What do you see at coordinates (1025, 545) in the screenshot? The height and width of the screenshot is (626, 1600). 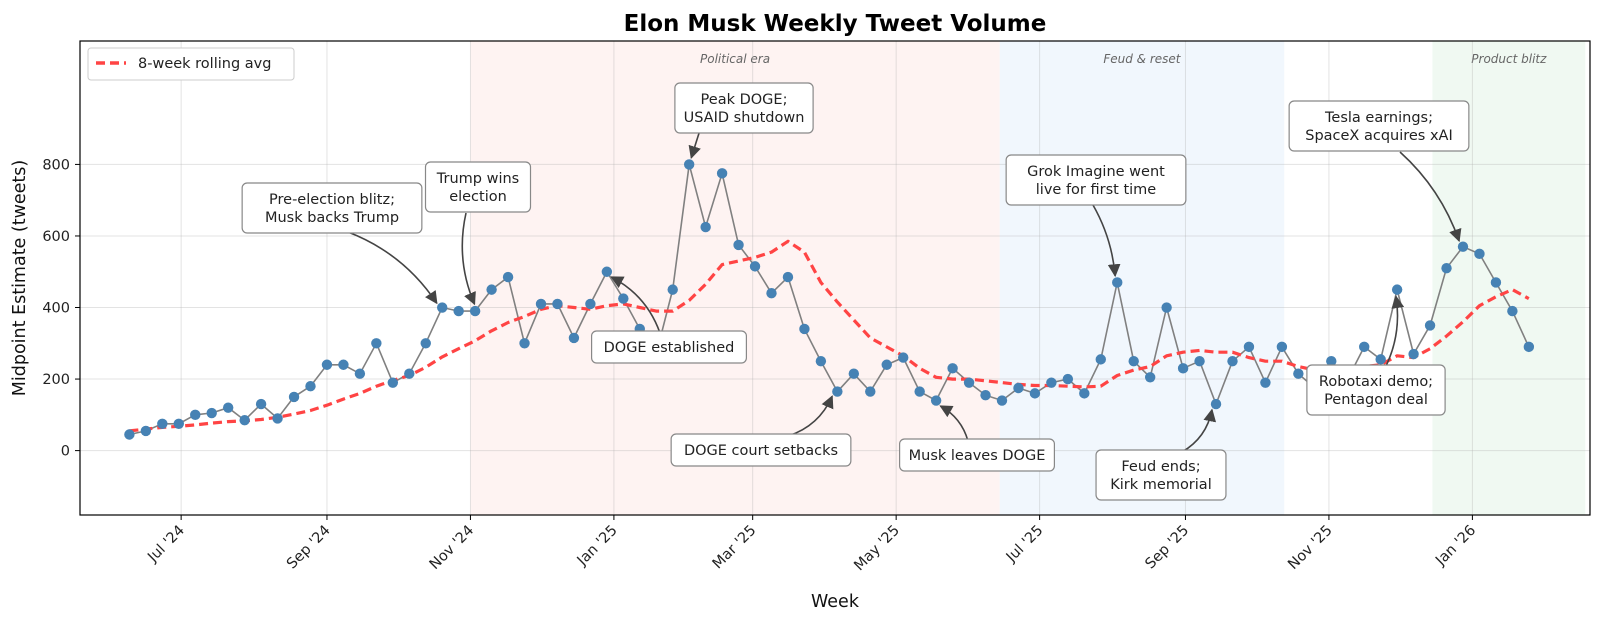 I see `x-tick-label: Jul '25` at bounding box center [1025, 545].